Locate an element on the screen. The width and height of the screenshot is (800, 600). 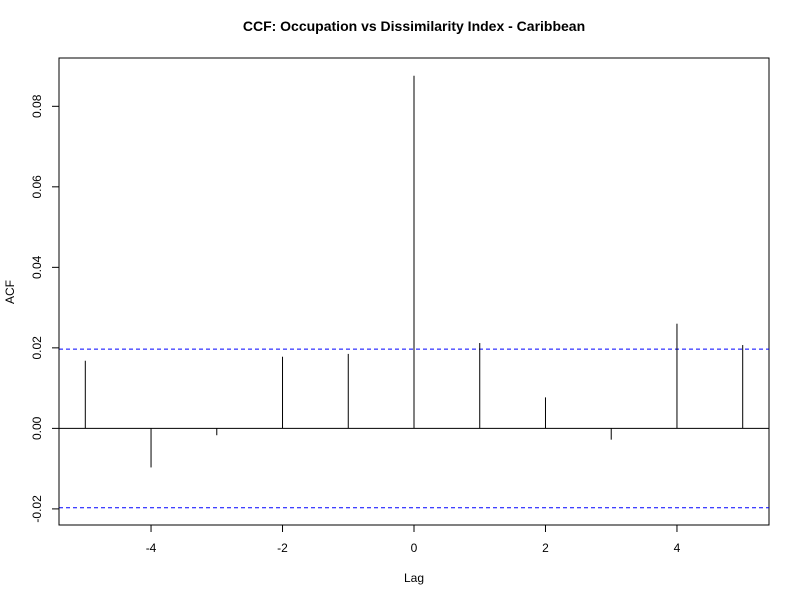
x-tick-label: 2 is located at coordinates (545, 548).